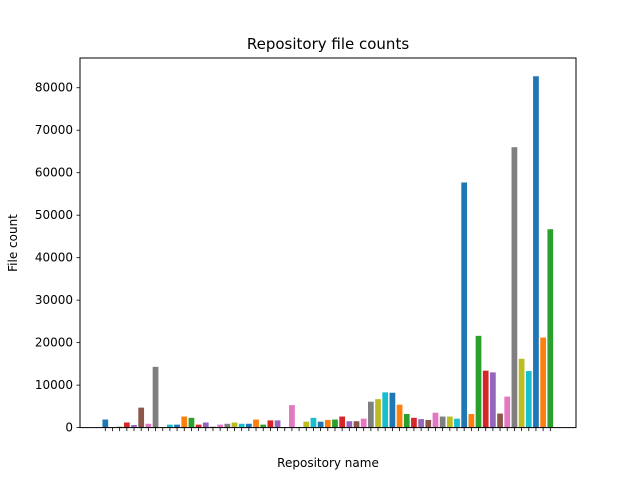  What do you see at coordinates (328, 44) in the screenshot?
I see `chart-title: Repository file counts` at bounding box center [328, 44].